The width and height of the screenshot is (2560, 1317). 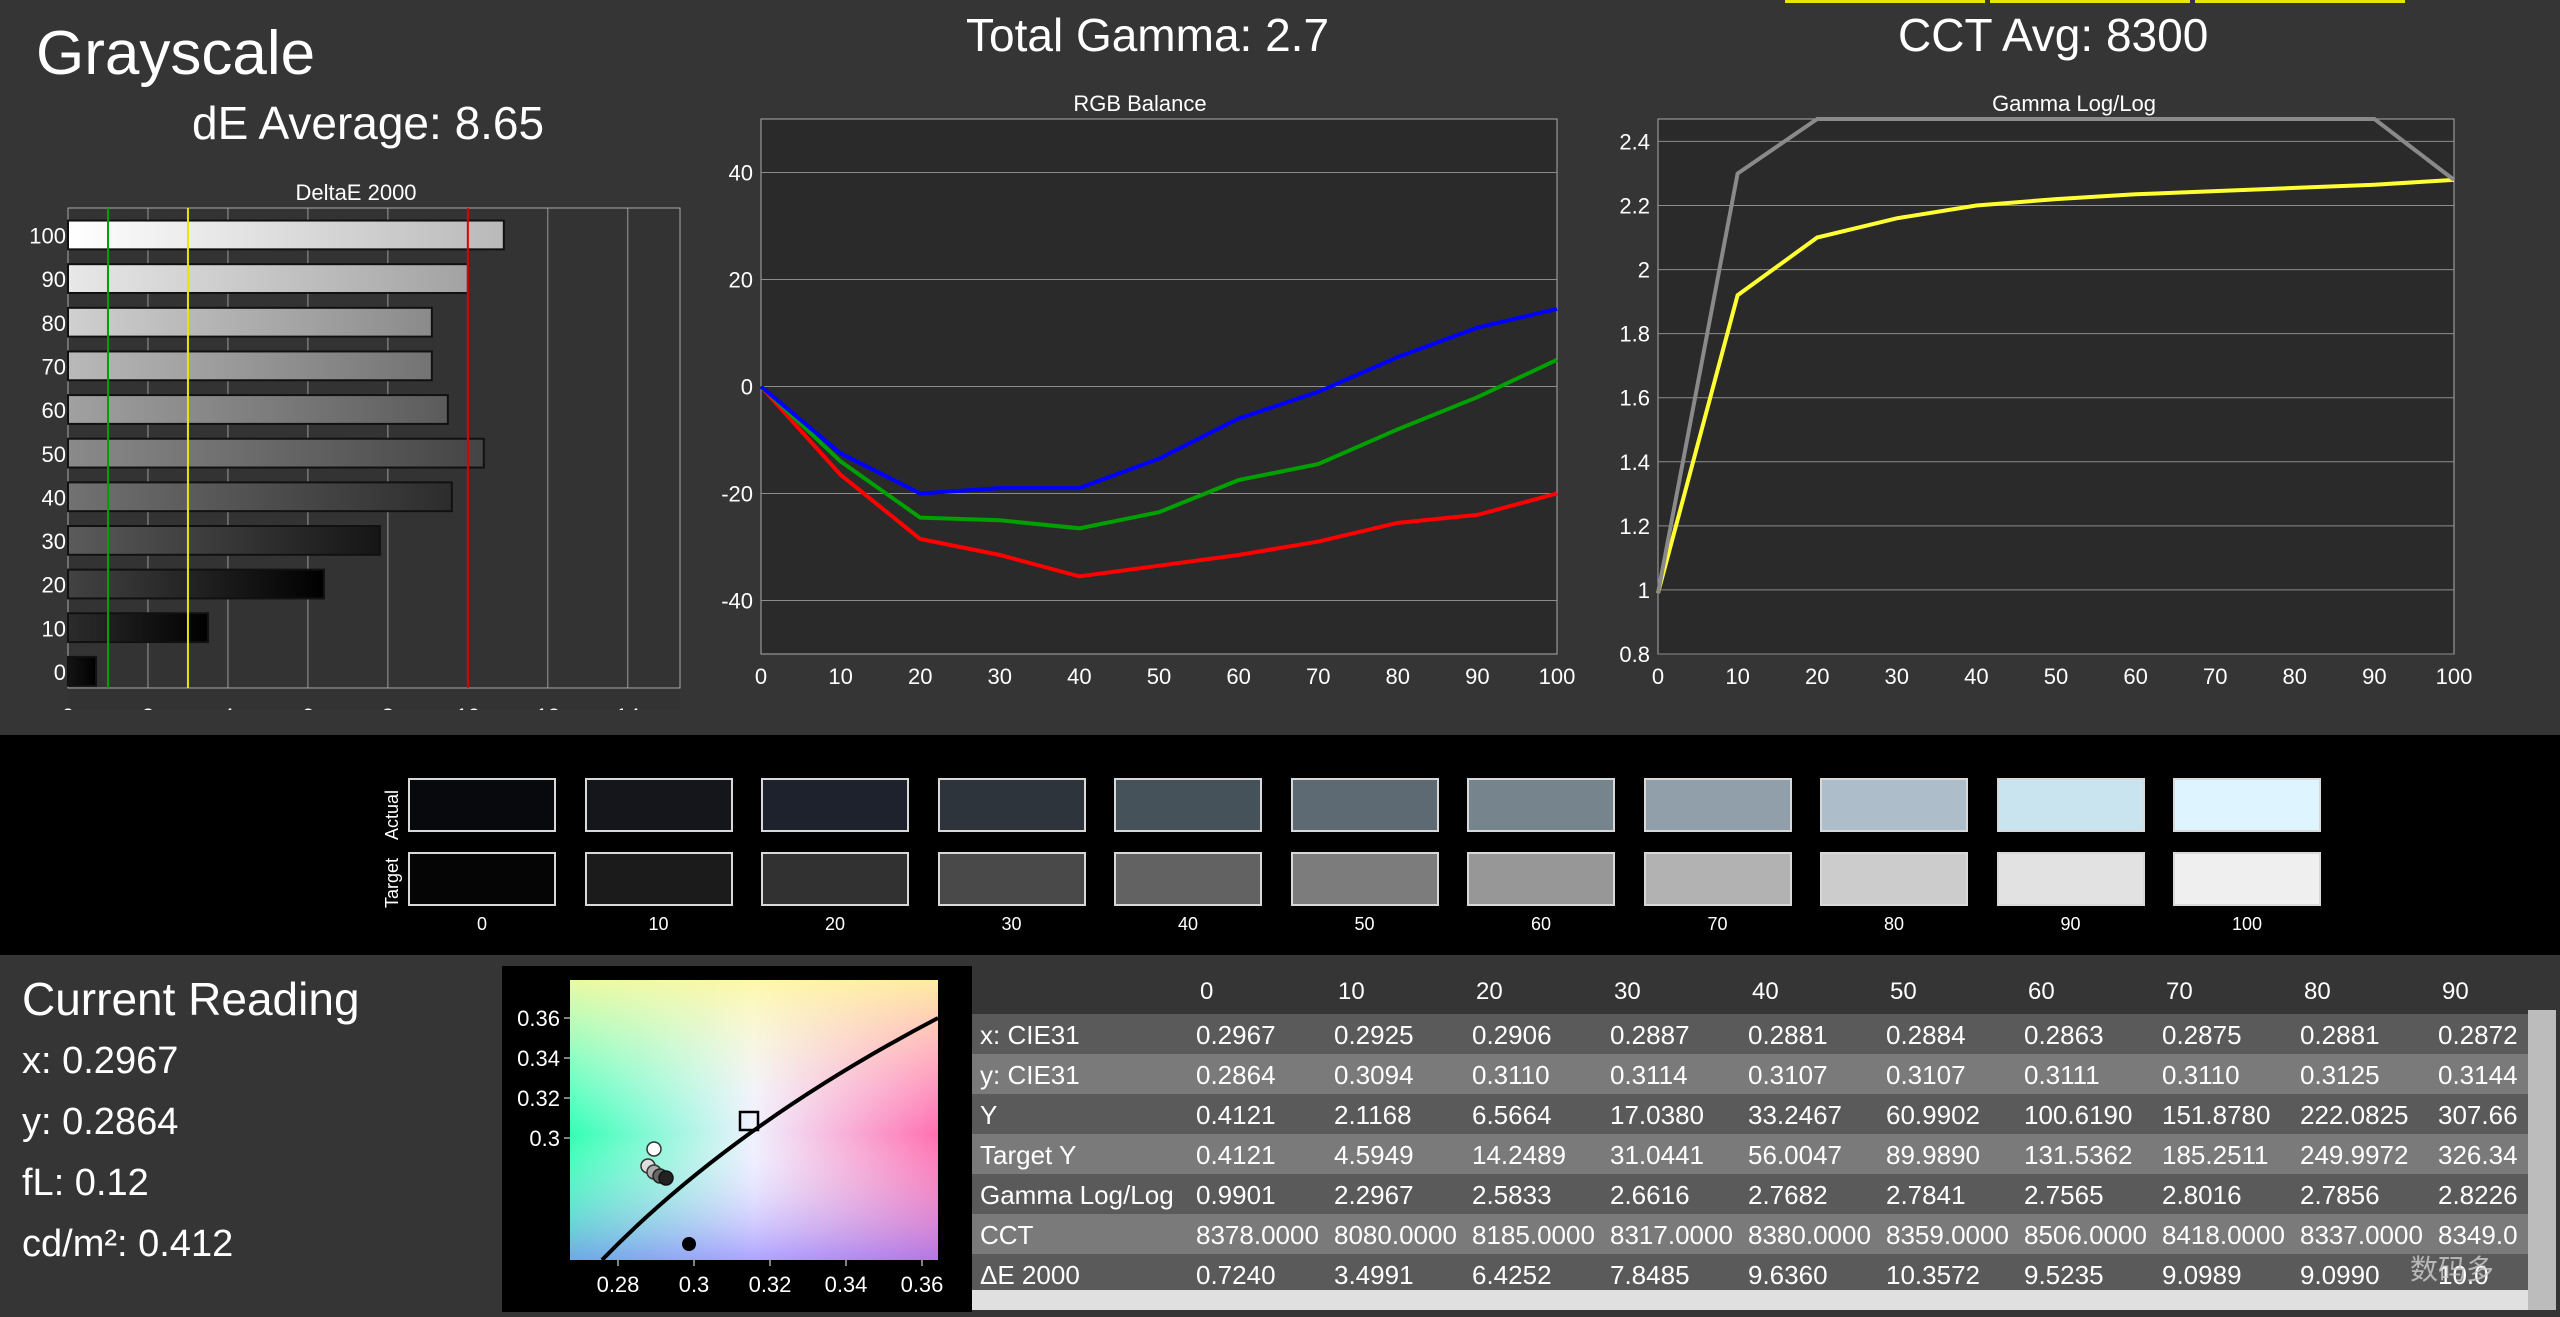 I want to click on deltae-y-tick: 70, so click(x=54, y=366).